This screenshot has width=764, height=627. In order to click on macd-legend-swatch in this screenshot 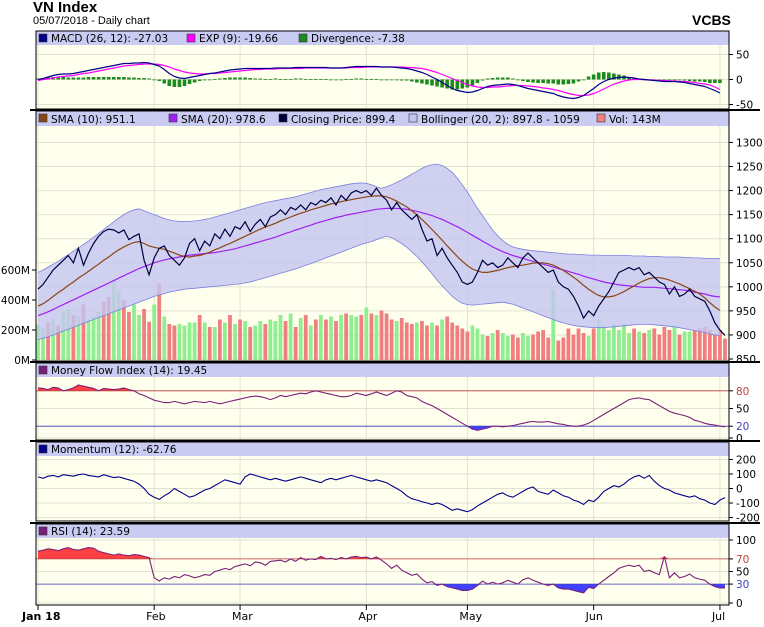, I will do `click(43, 38)`.